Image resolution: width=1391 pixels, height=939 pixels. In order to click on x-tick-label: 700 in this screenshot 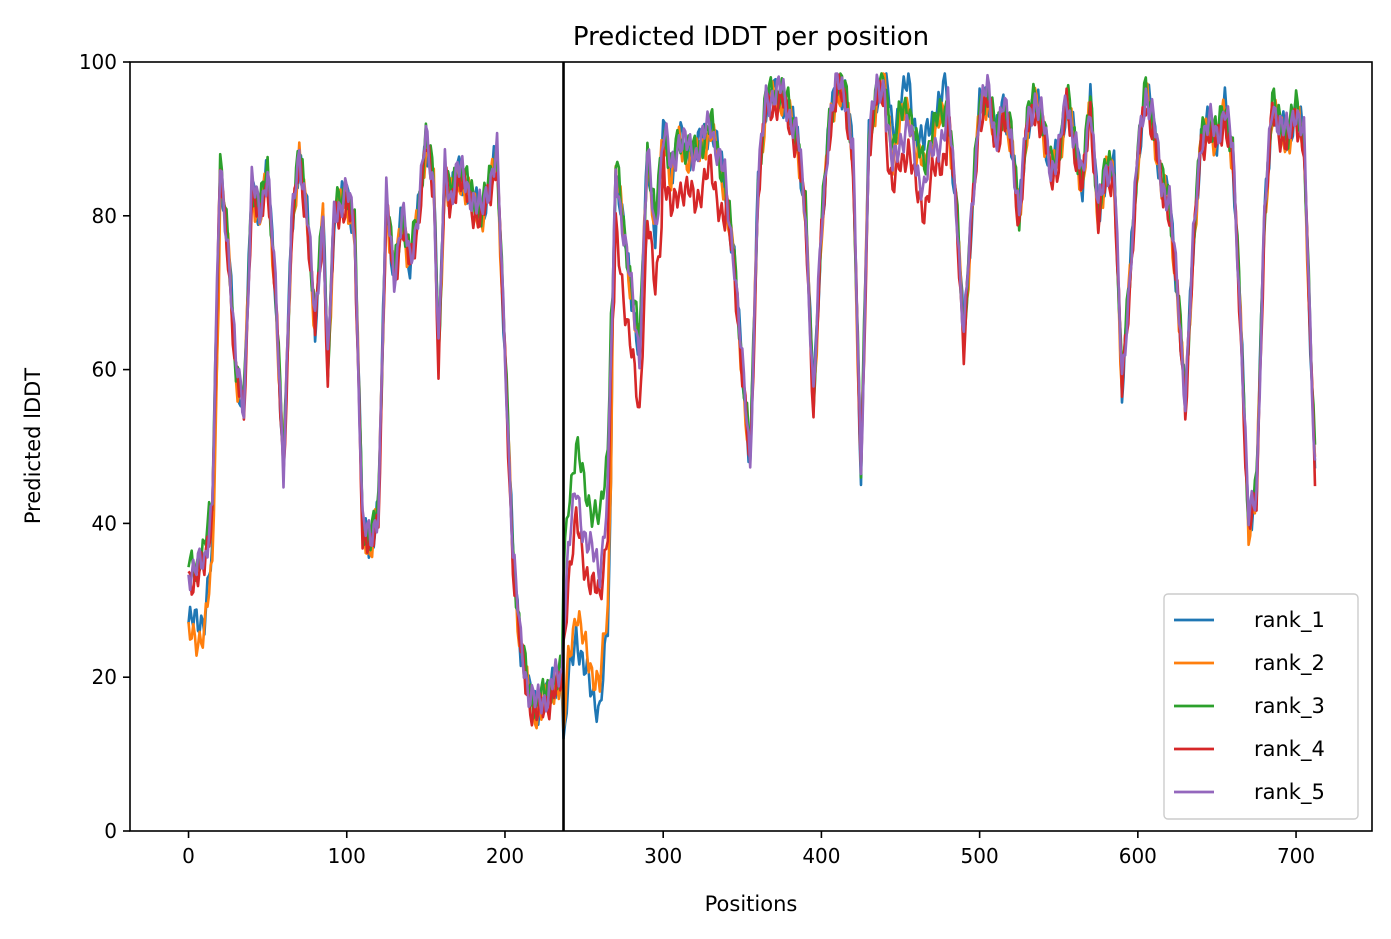, I will do `click(1296, 856)`.